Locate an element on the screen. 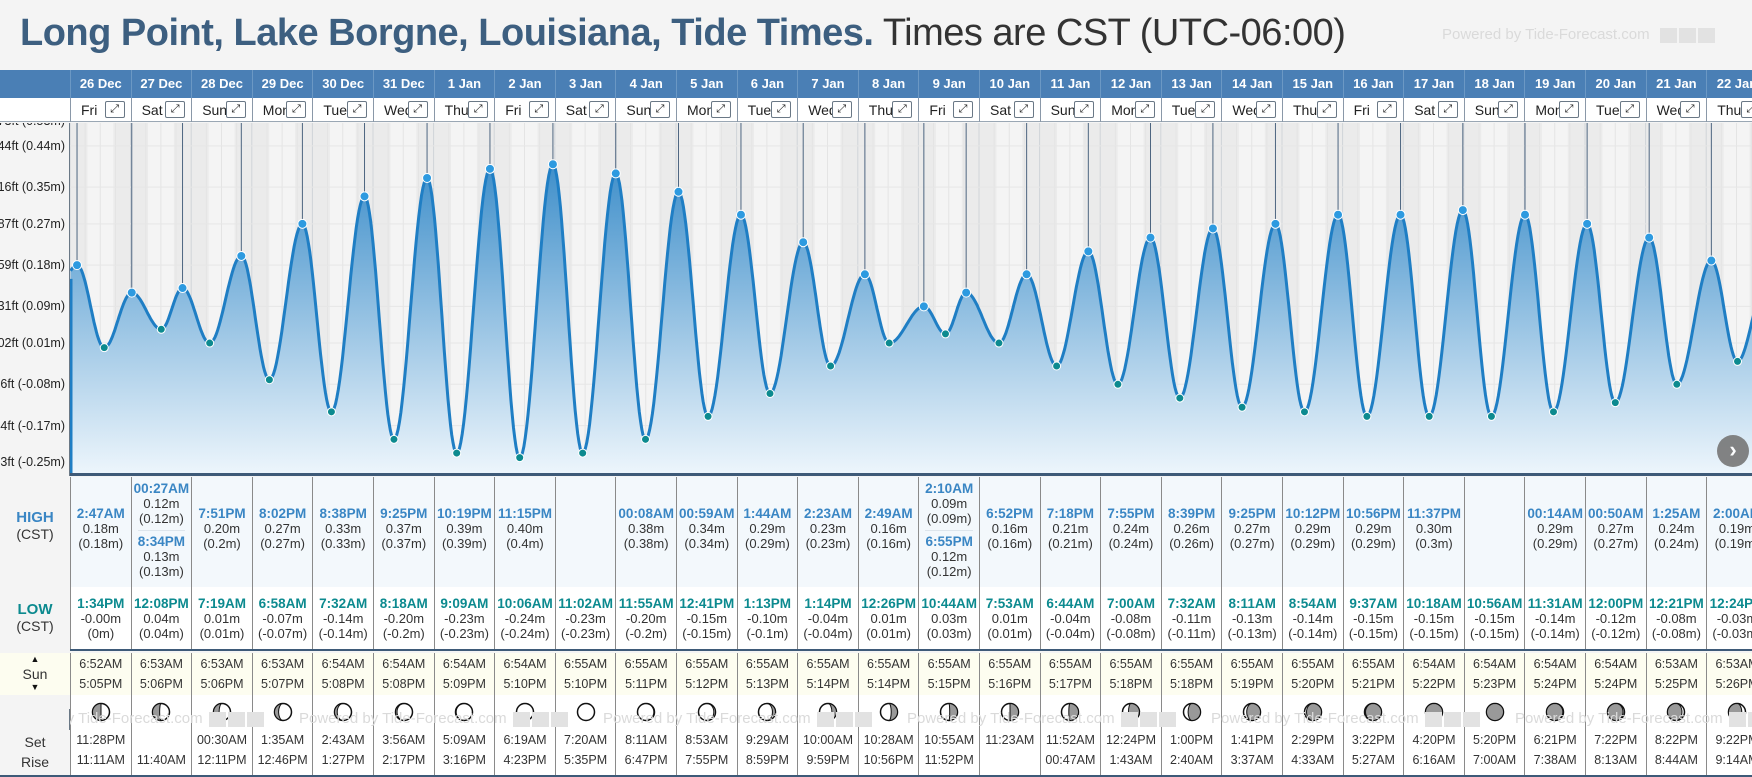  low-tide-cell: 12:26PM 0.01m (0.01m) is located at coordinates (888, 618).